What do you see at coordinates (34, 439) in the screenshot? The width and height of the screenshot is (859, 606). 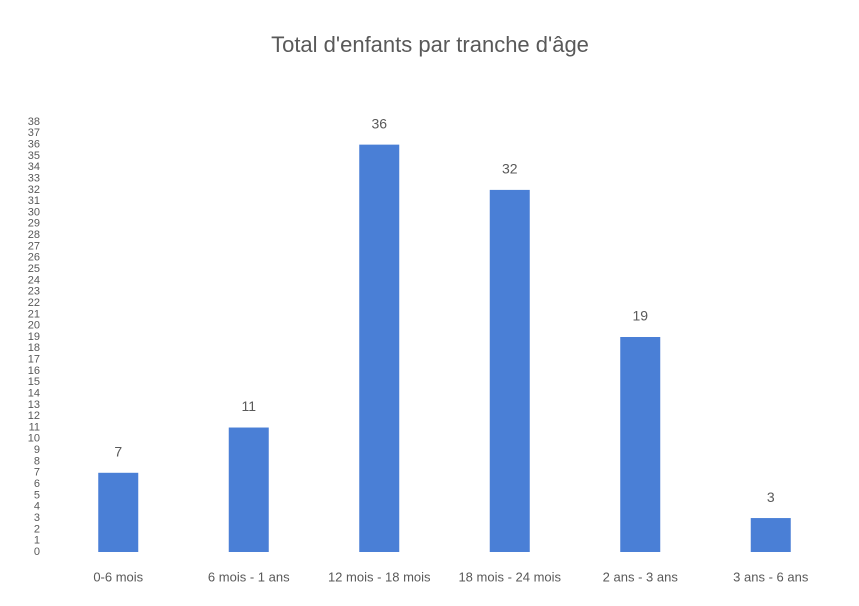 I see `y-tick-label: 10` at bounding box center [34, 439].